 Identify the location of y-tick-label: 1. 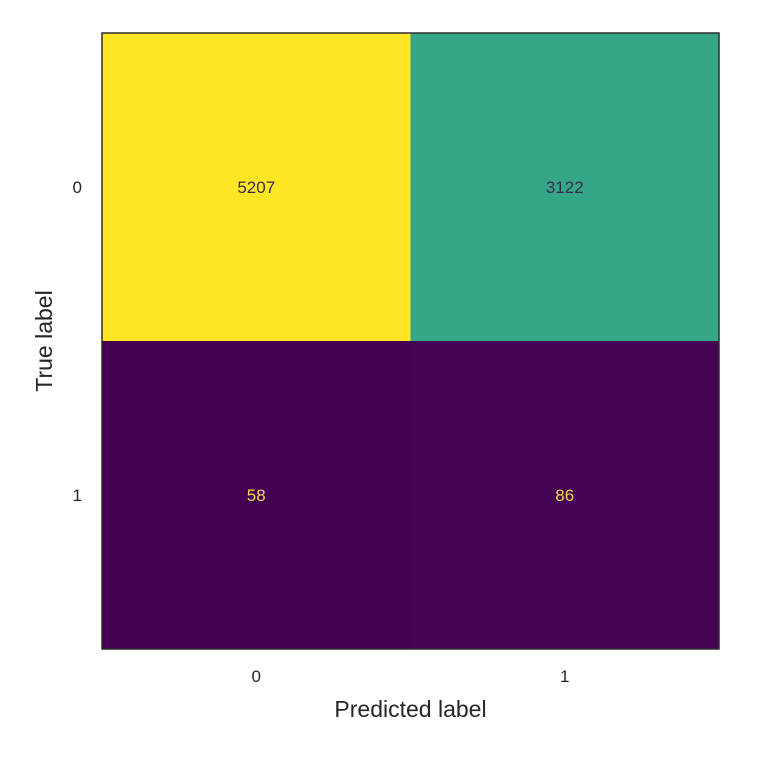
(77, 495).